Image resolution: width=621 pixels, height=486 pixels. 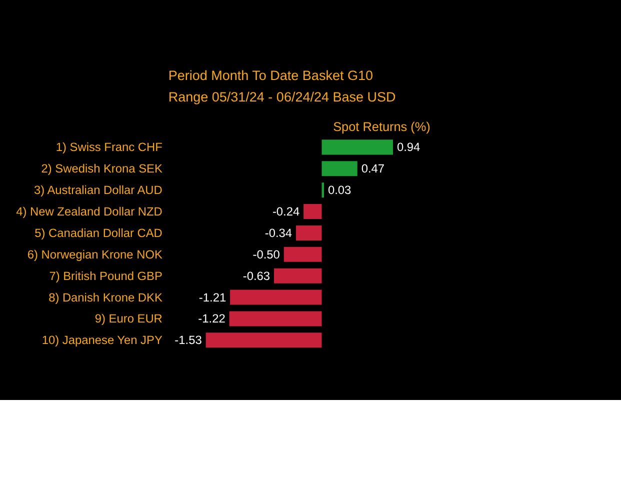 I want to click on data-label: -0.63, so click(x=256, y=275).